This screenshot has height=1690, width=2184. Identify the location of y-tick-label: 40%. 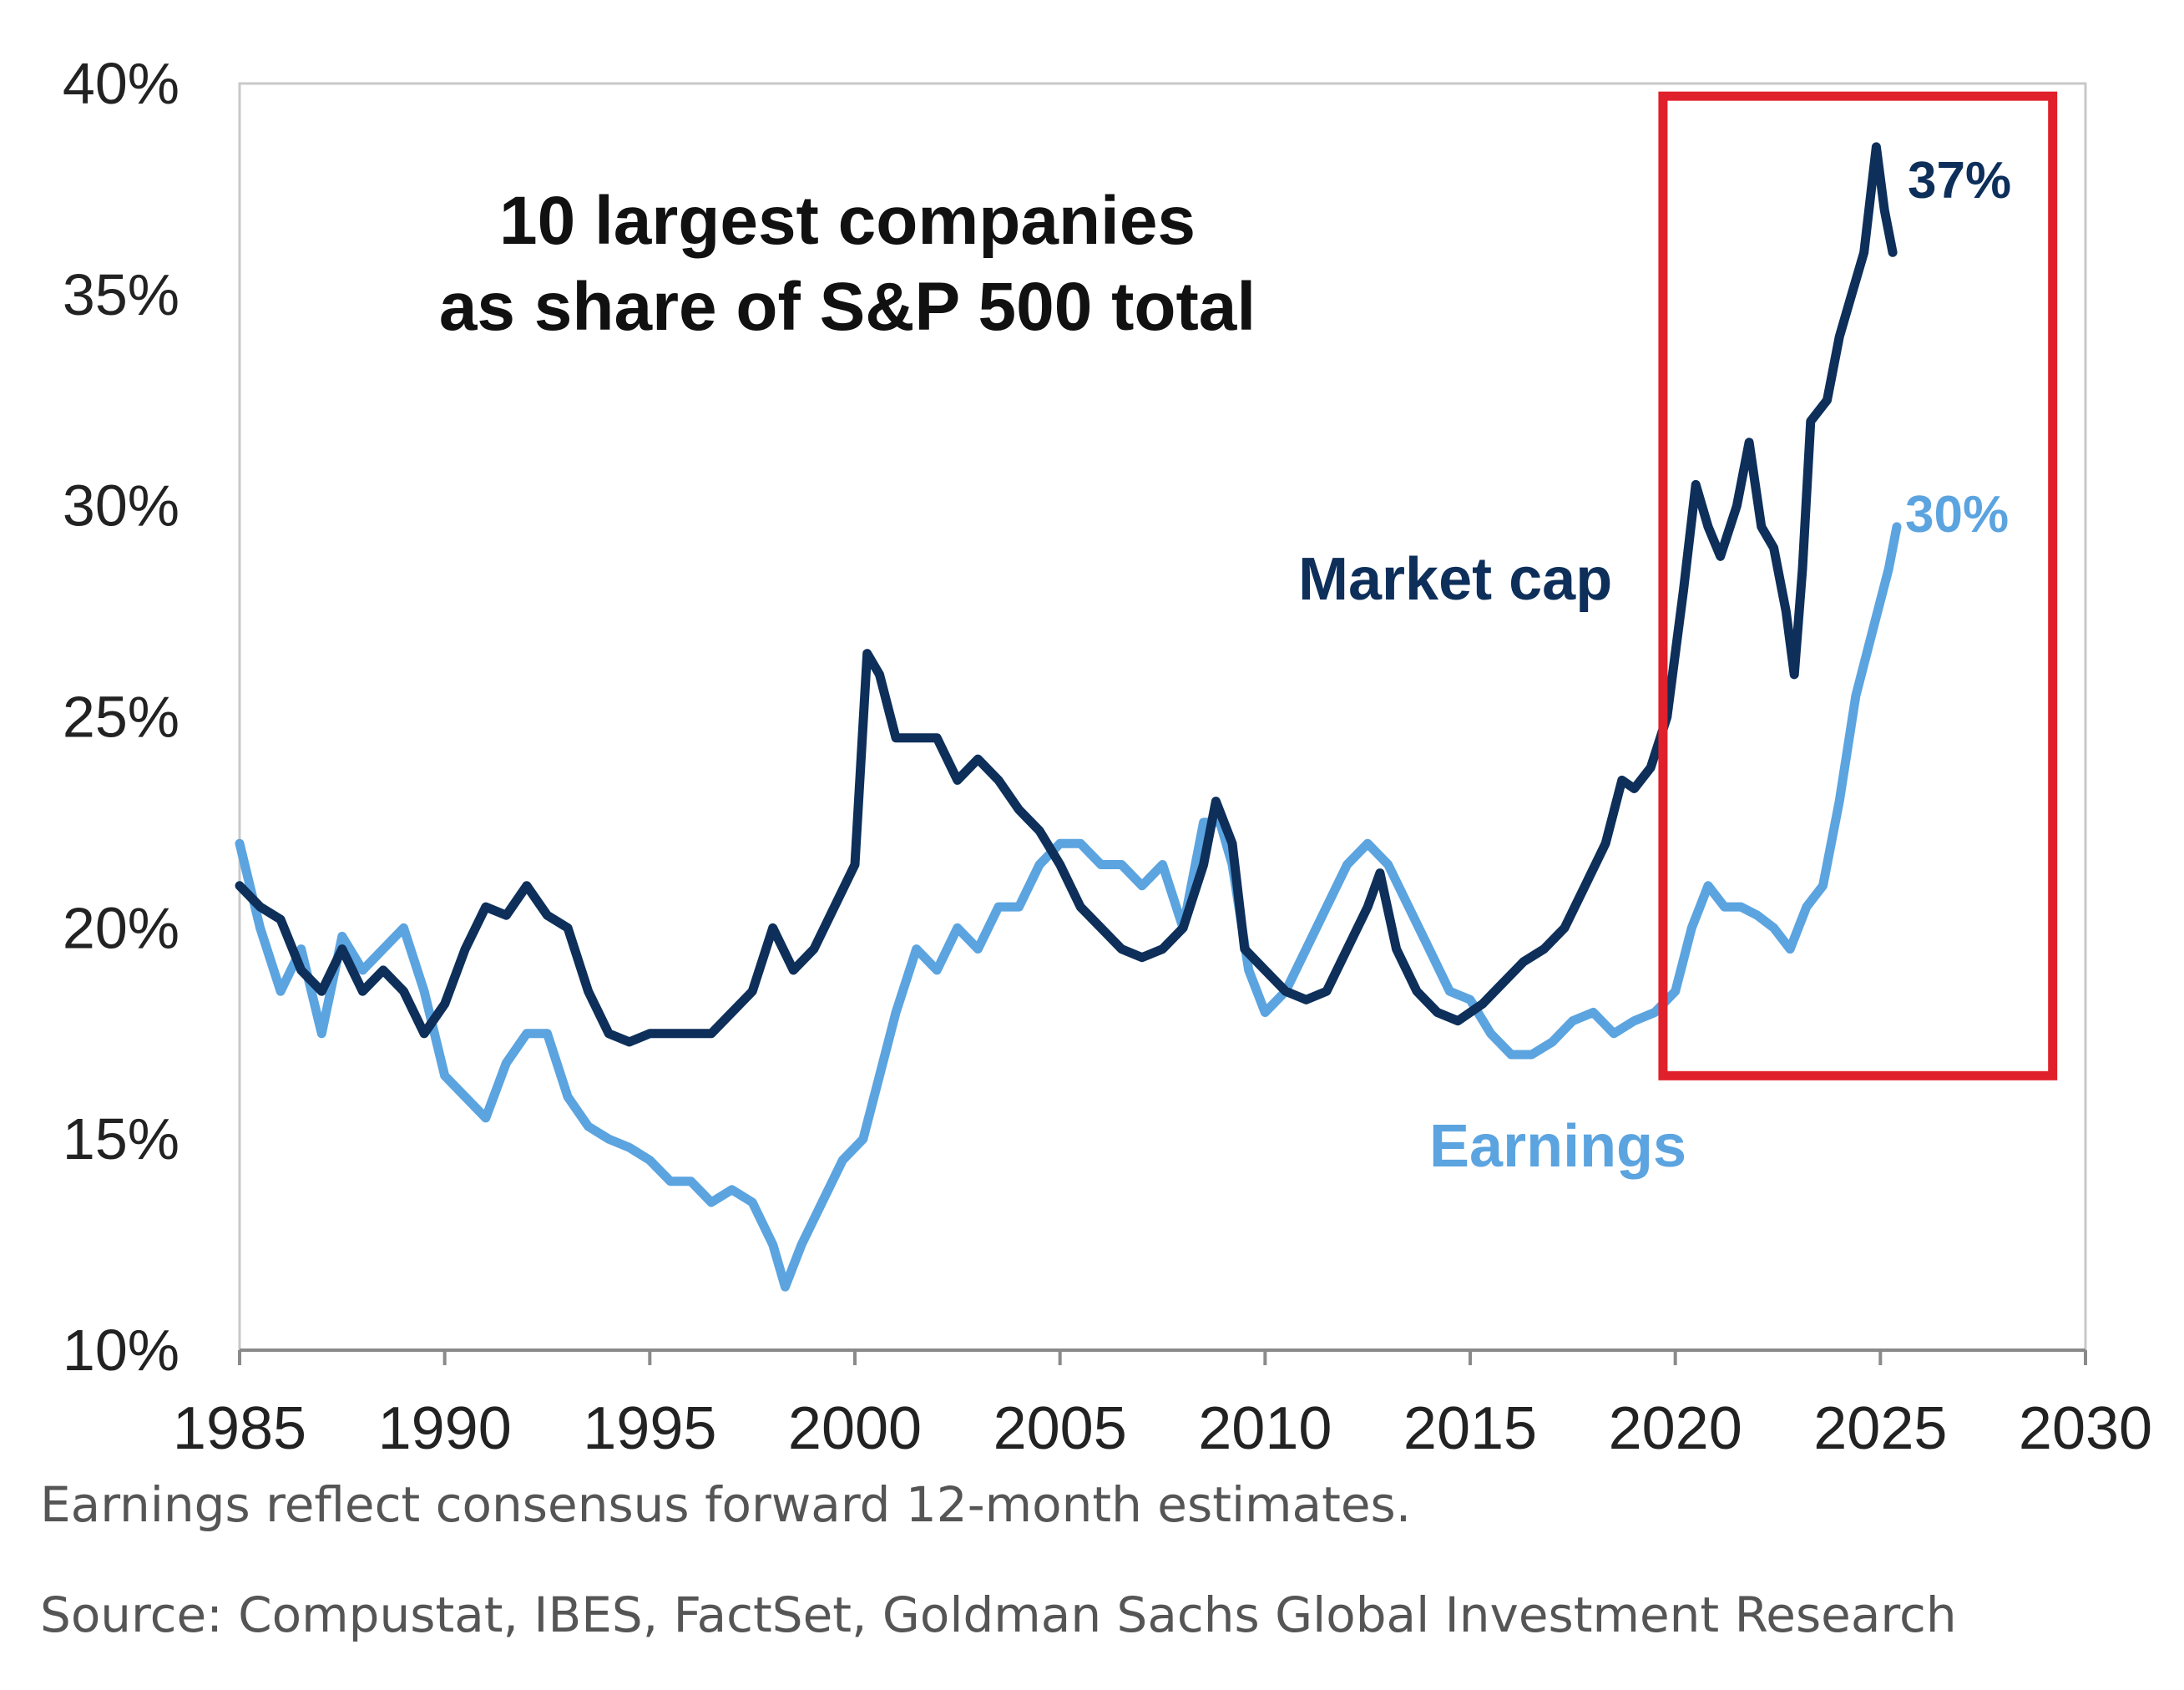
(121, 83).